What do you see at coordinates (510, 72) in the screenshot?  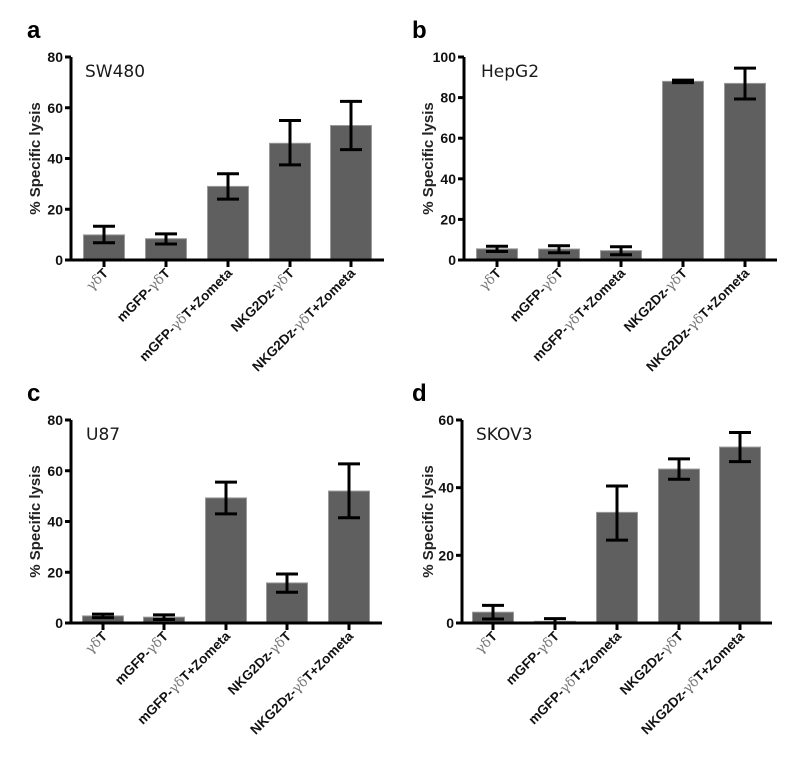 I see `cell-line-title: HepG2` at bounding box center [510, 72].